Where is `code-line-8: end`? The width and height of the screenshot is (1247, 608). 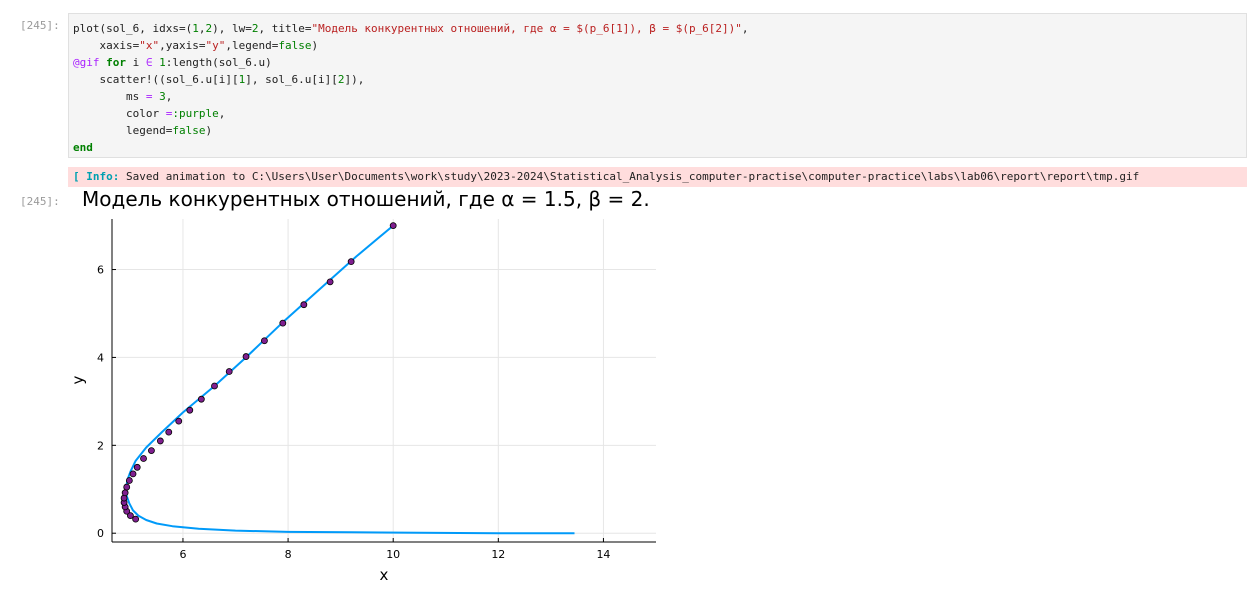 code-line-8: end is located at coordinates (83, 147).